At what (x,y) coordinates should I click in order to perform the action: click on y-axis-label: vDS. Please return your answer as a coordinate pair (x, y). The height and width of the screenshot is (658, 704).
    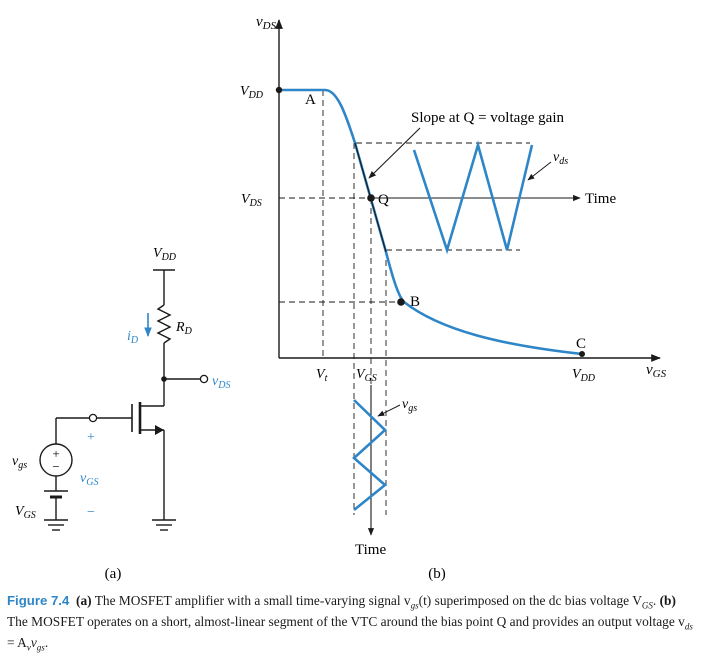
    Looking at the image, I should click on (266, 23).